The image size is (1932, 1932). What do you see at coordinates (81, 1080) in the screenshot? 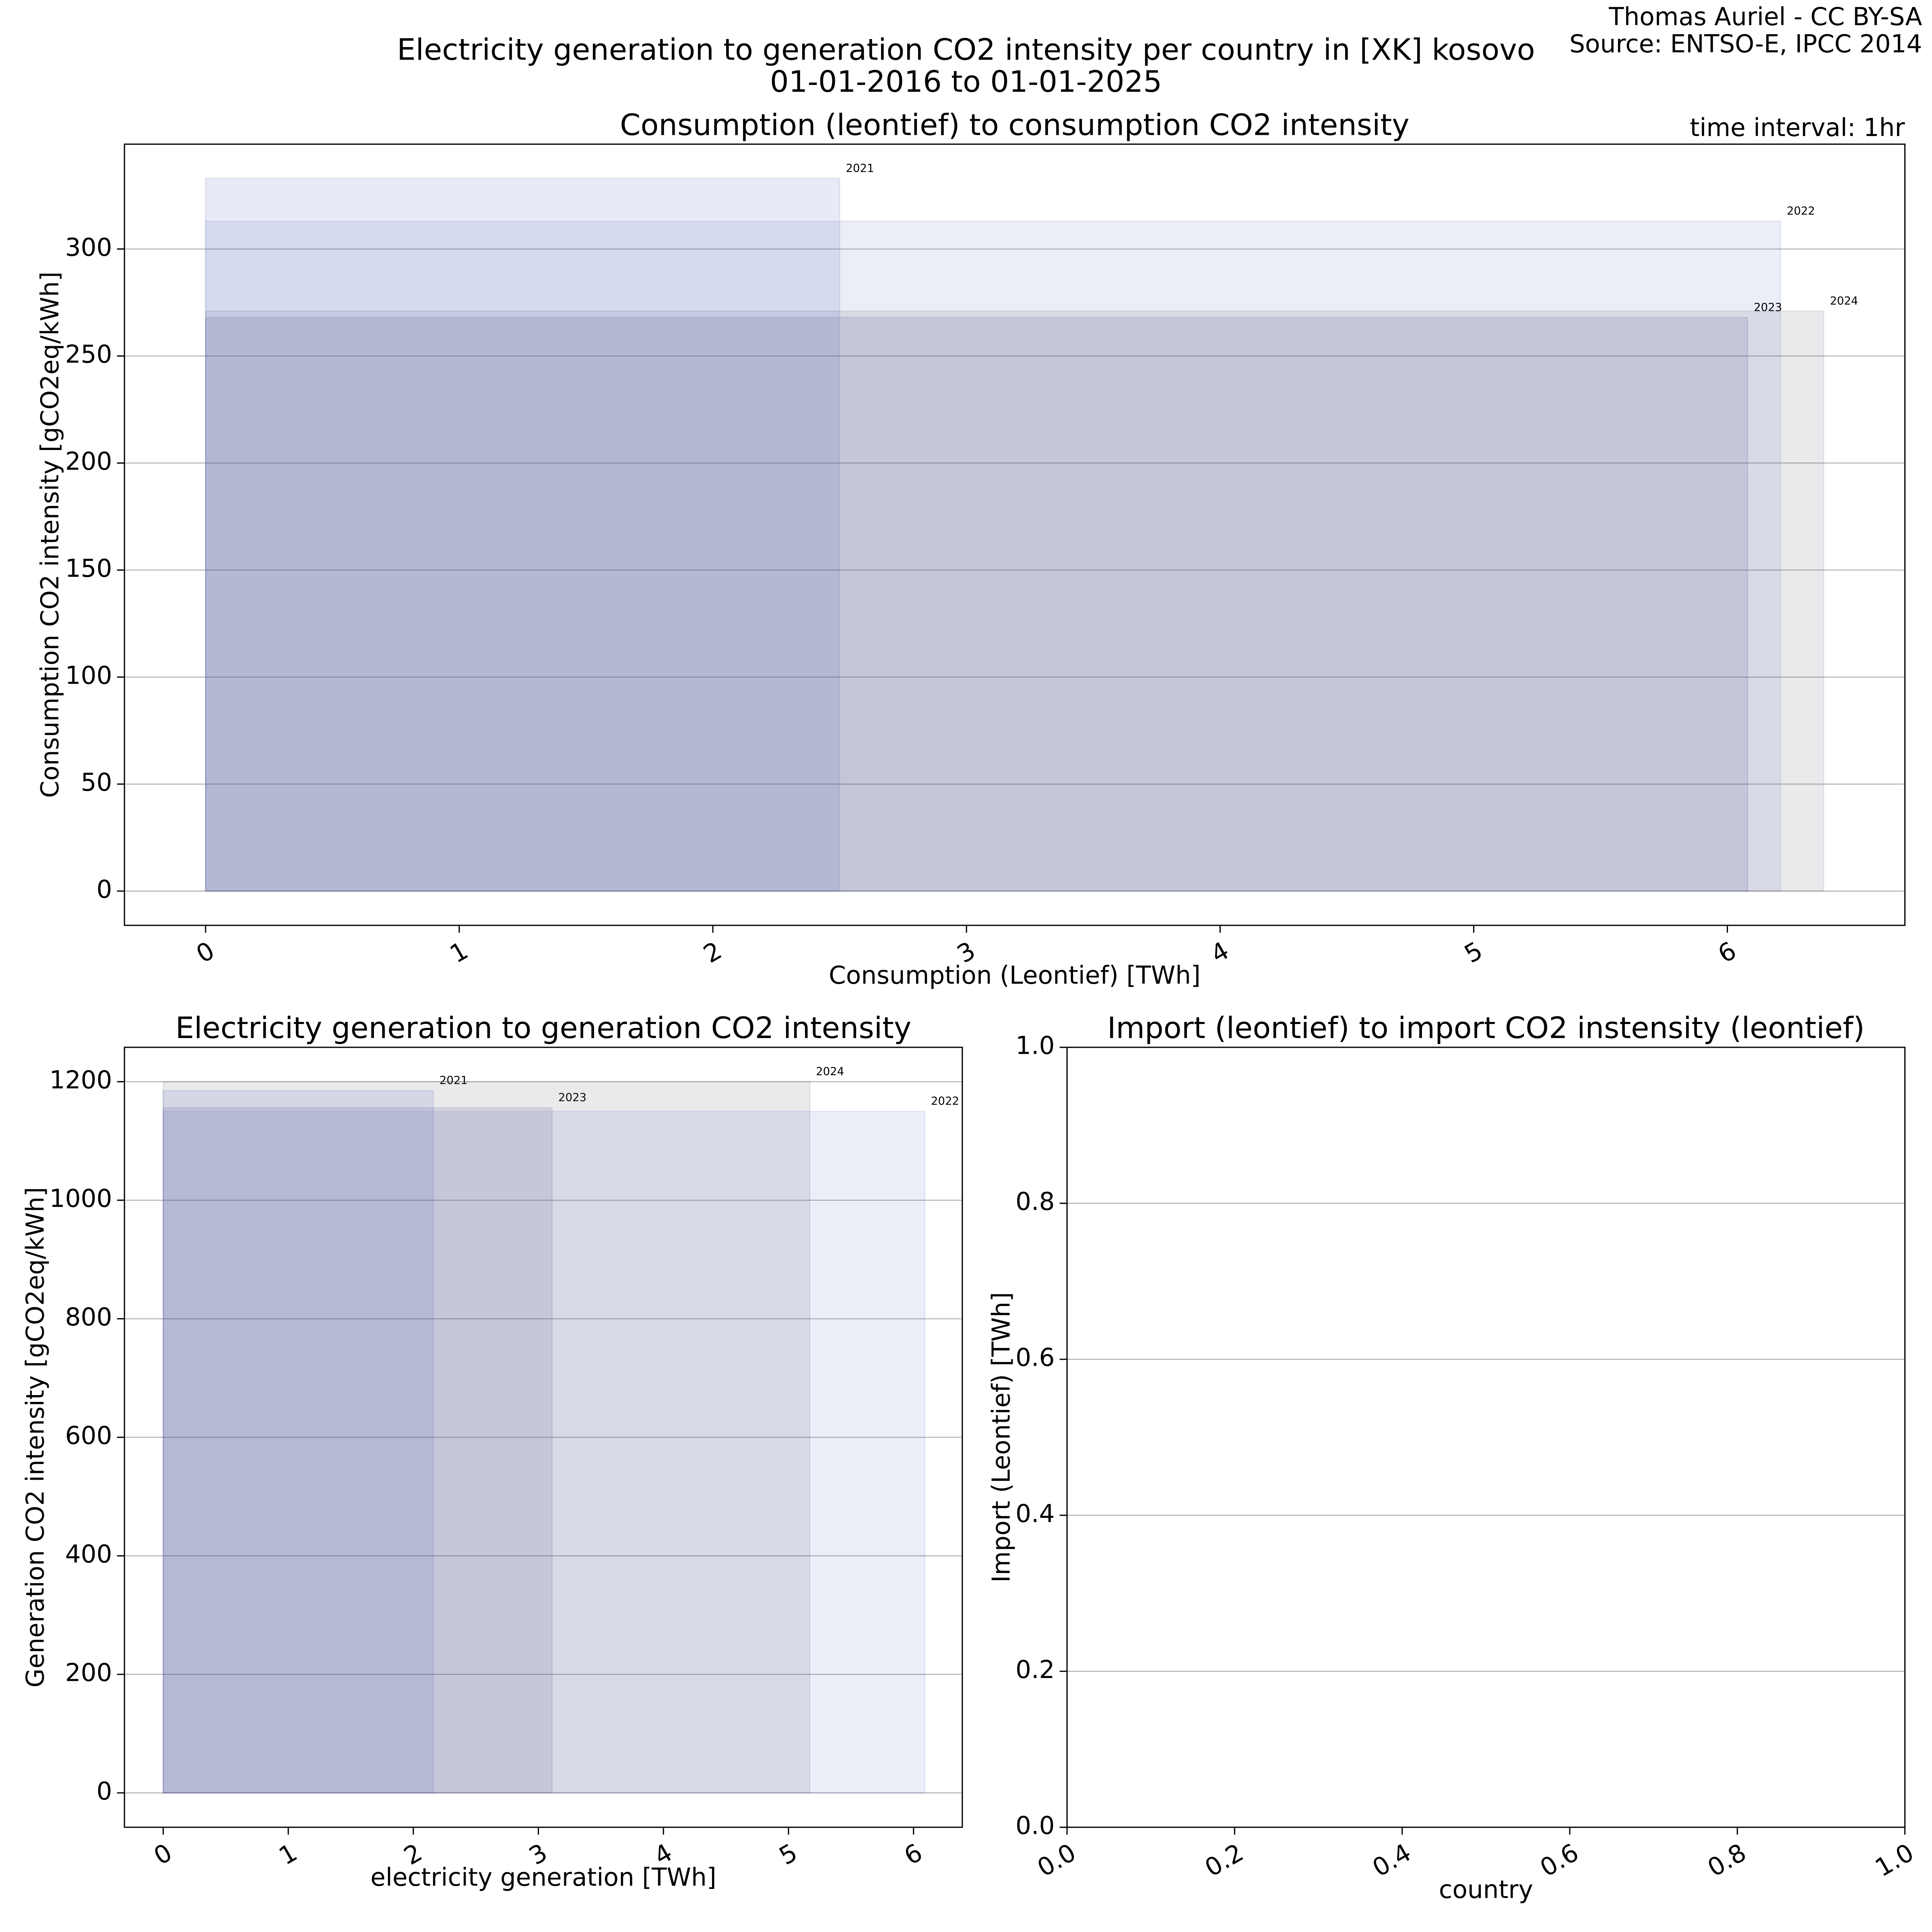
I see `y-tick-label: 1200` at bounding box center [81, 1080].